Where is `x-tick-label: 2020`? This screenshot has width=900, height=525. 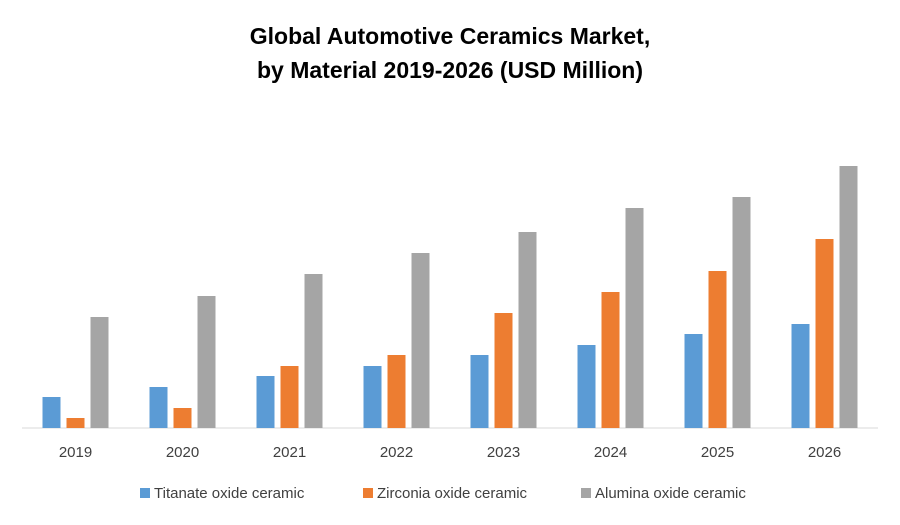
x-tick-label: 2020 is located at coordinates (182, 452).